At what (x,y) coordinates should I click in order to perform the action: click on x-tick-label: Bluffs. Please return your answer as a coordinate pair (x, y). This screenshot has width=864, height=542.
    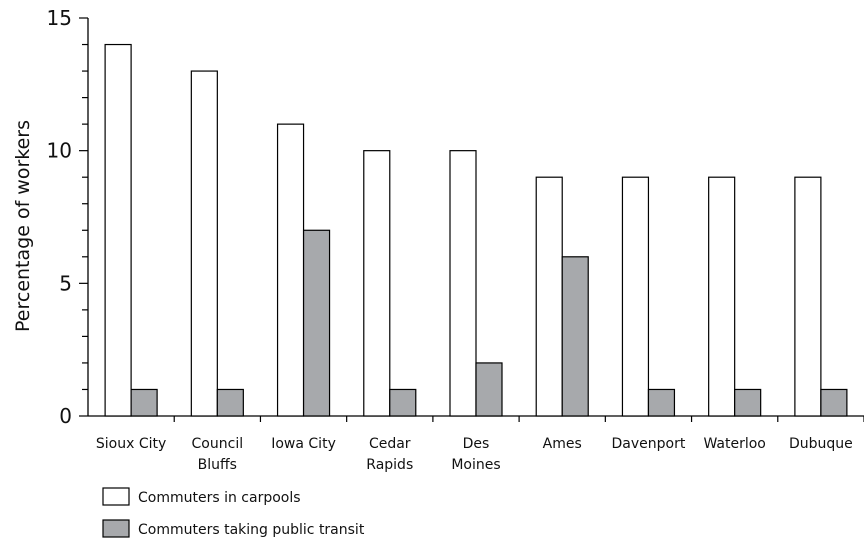
    Looking at the image, I should click on (217, 465).